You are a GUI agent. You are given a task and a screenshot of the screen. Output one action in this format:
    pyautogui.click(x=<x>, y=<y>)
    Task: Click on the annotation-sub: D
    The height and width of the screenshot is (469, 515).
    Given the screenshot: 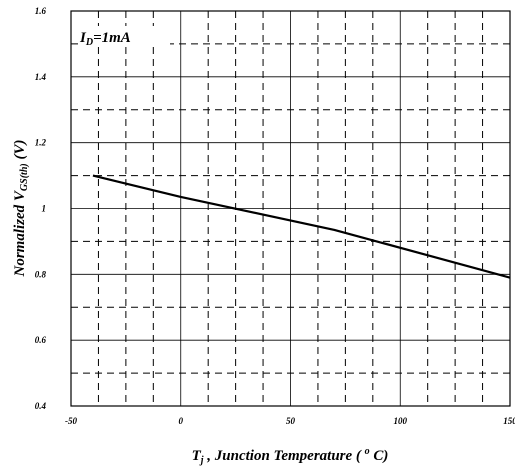 What is the action you would take?
    pyautogui.click(x=89, y=42)
    